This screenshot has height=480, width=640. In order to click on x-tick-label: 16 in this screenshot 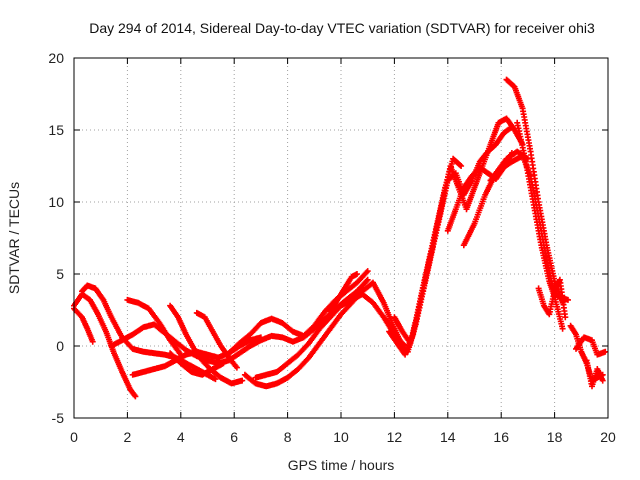, I will do `click(501, 437)`.